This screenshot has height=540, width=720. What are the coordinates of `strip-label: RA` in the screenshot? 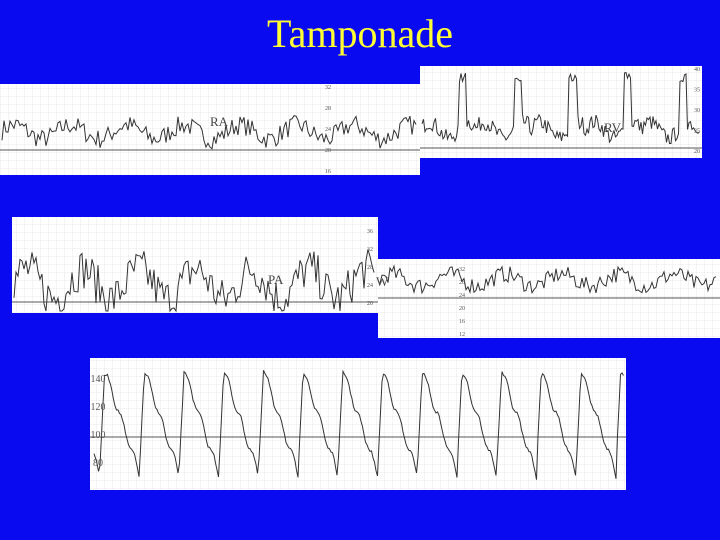 It's located at (219, 121).